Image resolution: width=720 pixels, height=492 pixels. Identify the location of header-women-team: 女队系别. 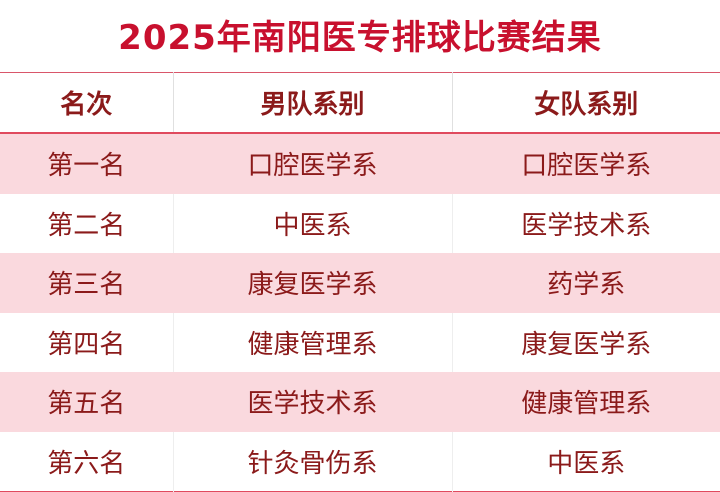
(585, 102).